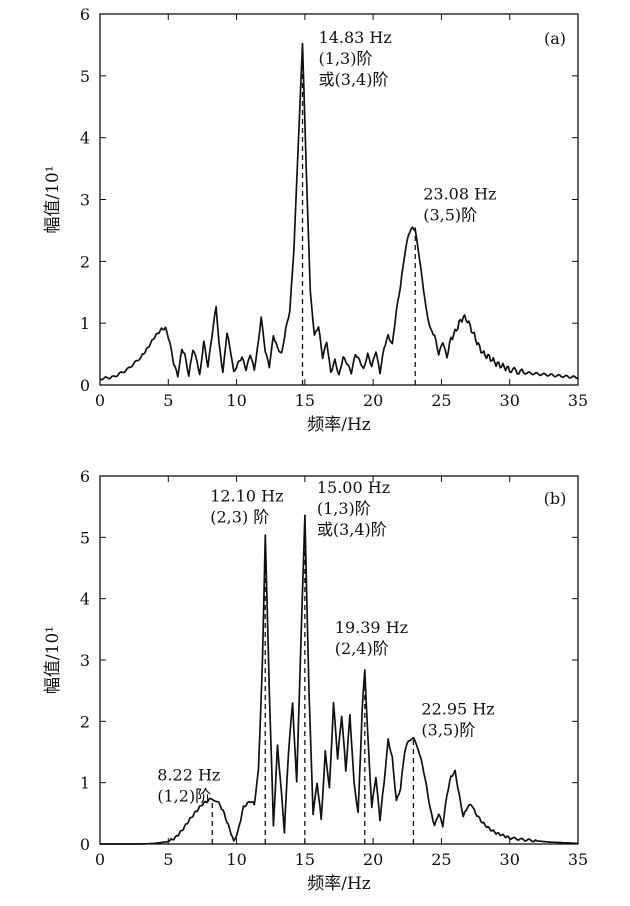 This screenshot has width=630, height=906. I want to click on panel-label: (a), so click(555, 38).